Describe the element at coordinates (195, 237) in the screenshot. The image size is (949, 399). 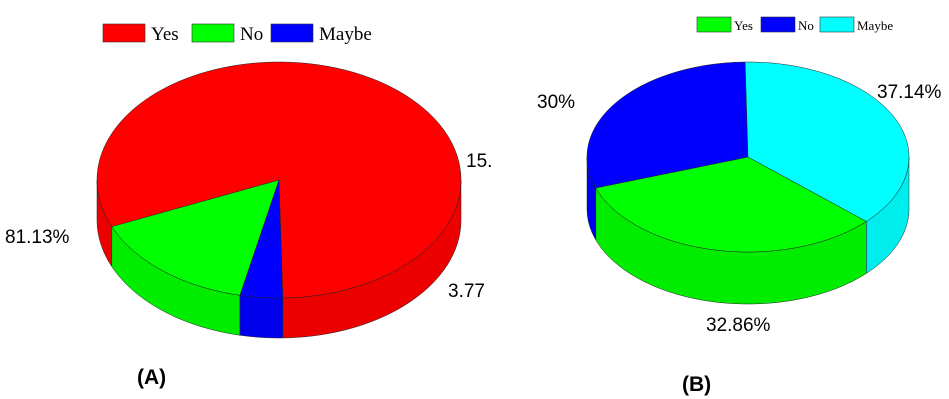
I see `pie-a-slice-no` at that location.